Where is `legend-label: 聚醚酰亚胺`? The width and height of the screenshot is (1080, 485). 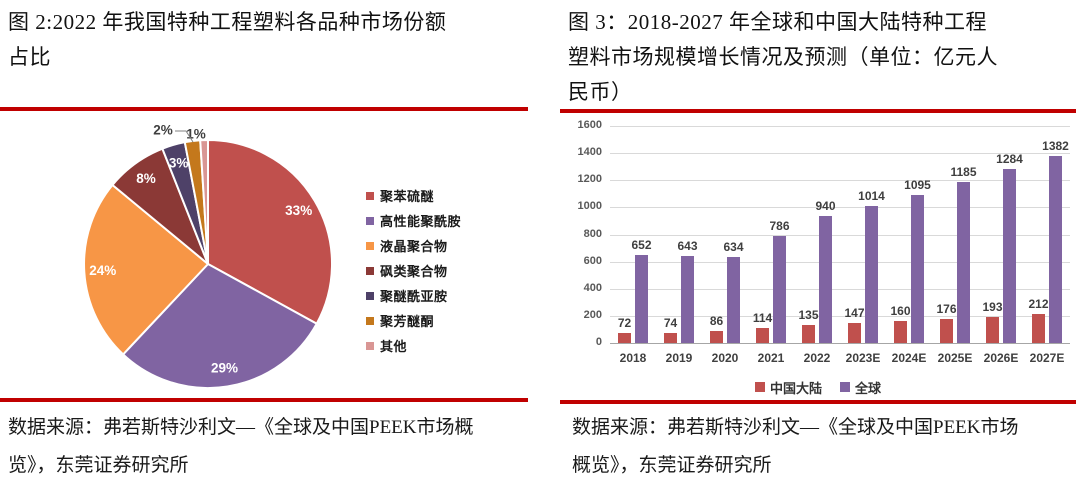 legend-label: 聚醚酰亚胺 is located at coordinates (414, 296).